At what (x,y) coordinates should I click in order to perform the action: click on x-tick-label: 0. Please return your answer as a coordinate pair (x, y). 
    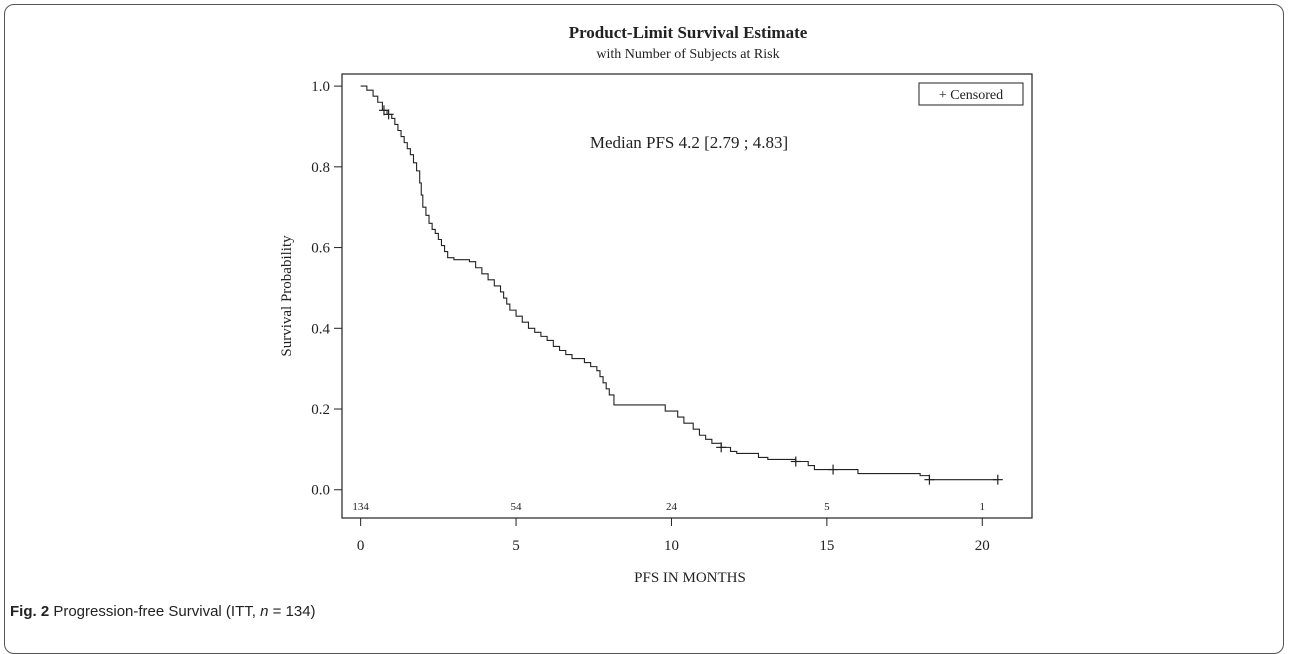
    Looking at the image, I should click on (361, 546).